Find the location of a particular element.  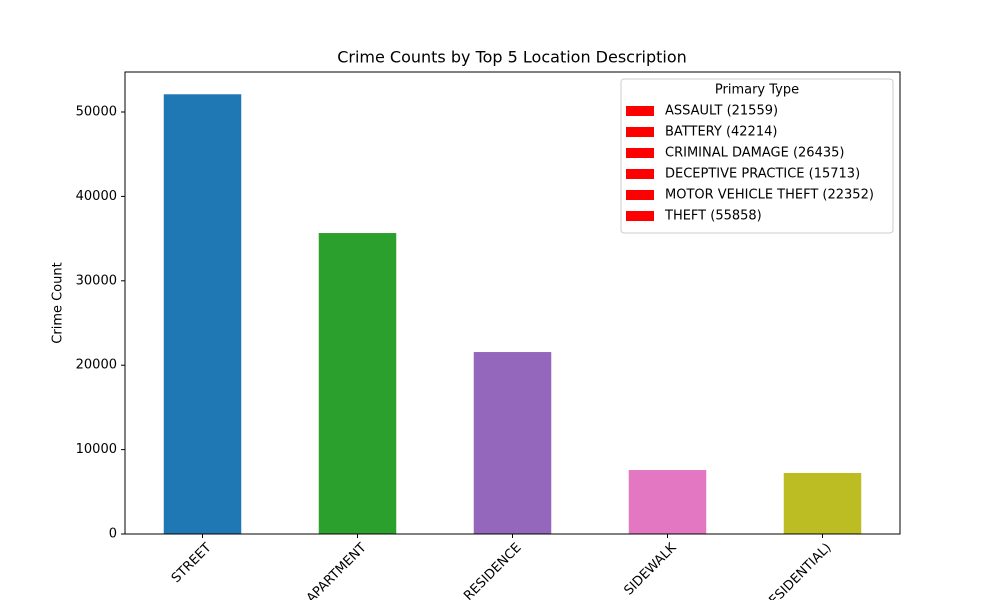

y-axis-label: Crime Count is located at coordinates (58, 302).